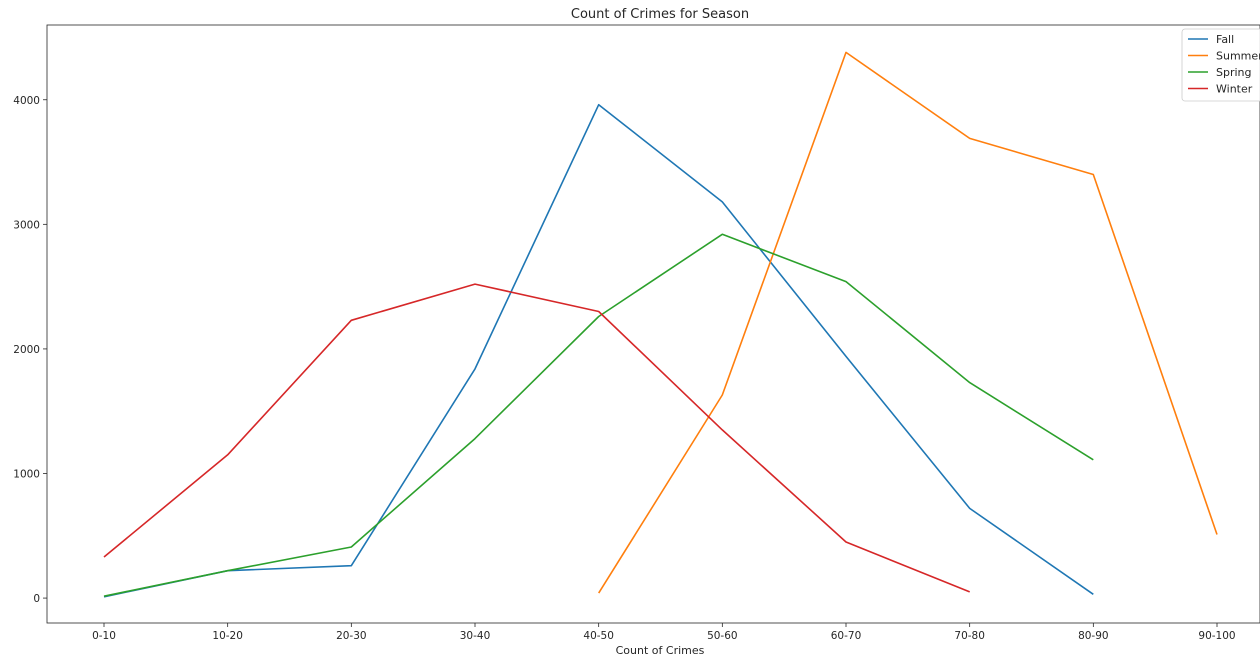 This screenshot has width=1260, height=659. What do you see at coordinates (26, 475) in the screenshot?
I see `y-tick-label: 1000` at bounding box center [26, 475].